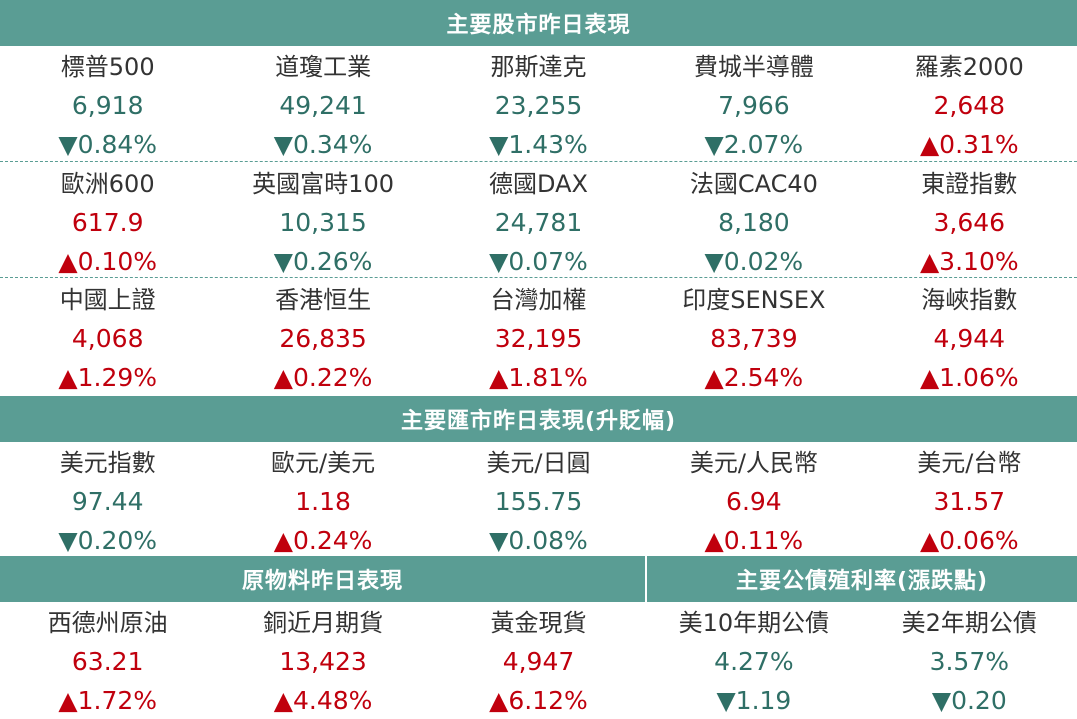 This screenshot has height=719, width=1077. Describe the element at coordinates (754, 144) in the screenshot. I see `quote-change: ▼2.07%` at that location.